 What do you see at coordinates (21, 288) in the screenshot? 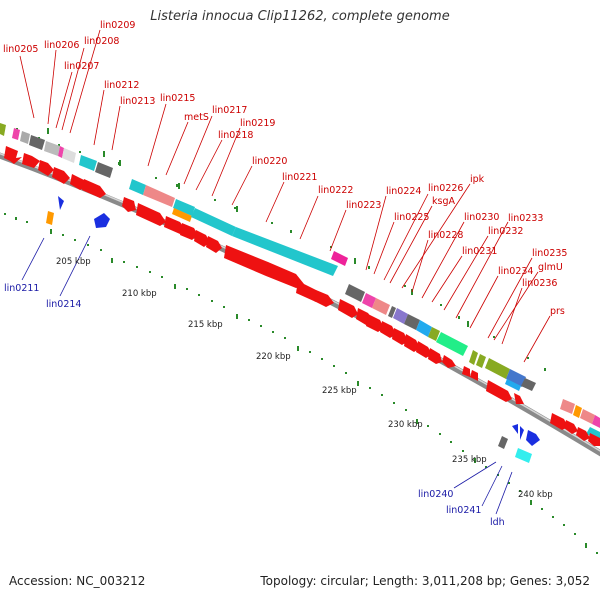
I see `gene-label: lin0211` at bounding box center [21, 288].